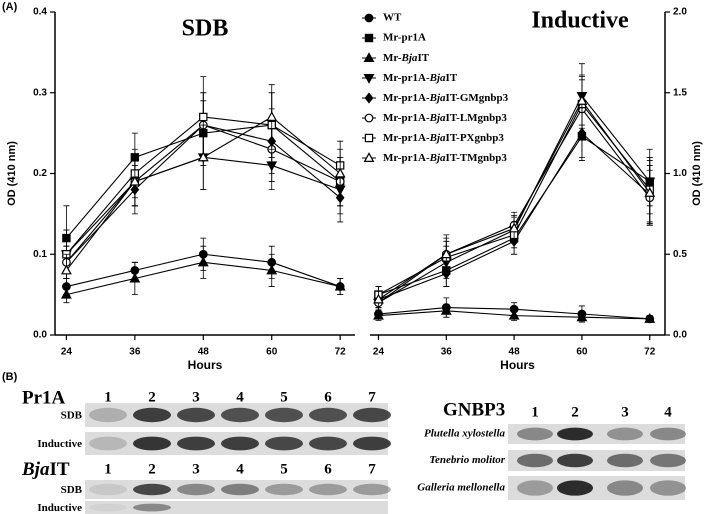 The width and height of the screenshot is (709, 514). Describe the element at coordinates (135, 352) in the screenshot. I see `x-tick-label: 36` at that location.